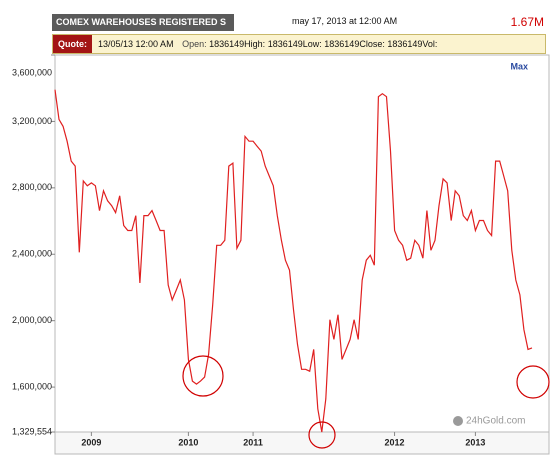  What do you see at coordinates (32, 72) in the screenshot?
I see `y-tick-label: 3,600,000` at bounding box center [32, 72].